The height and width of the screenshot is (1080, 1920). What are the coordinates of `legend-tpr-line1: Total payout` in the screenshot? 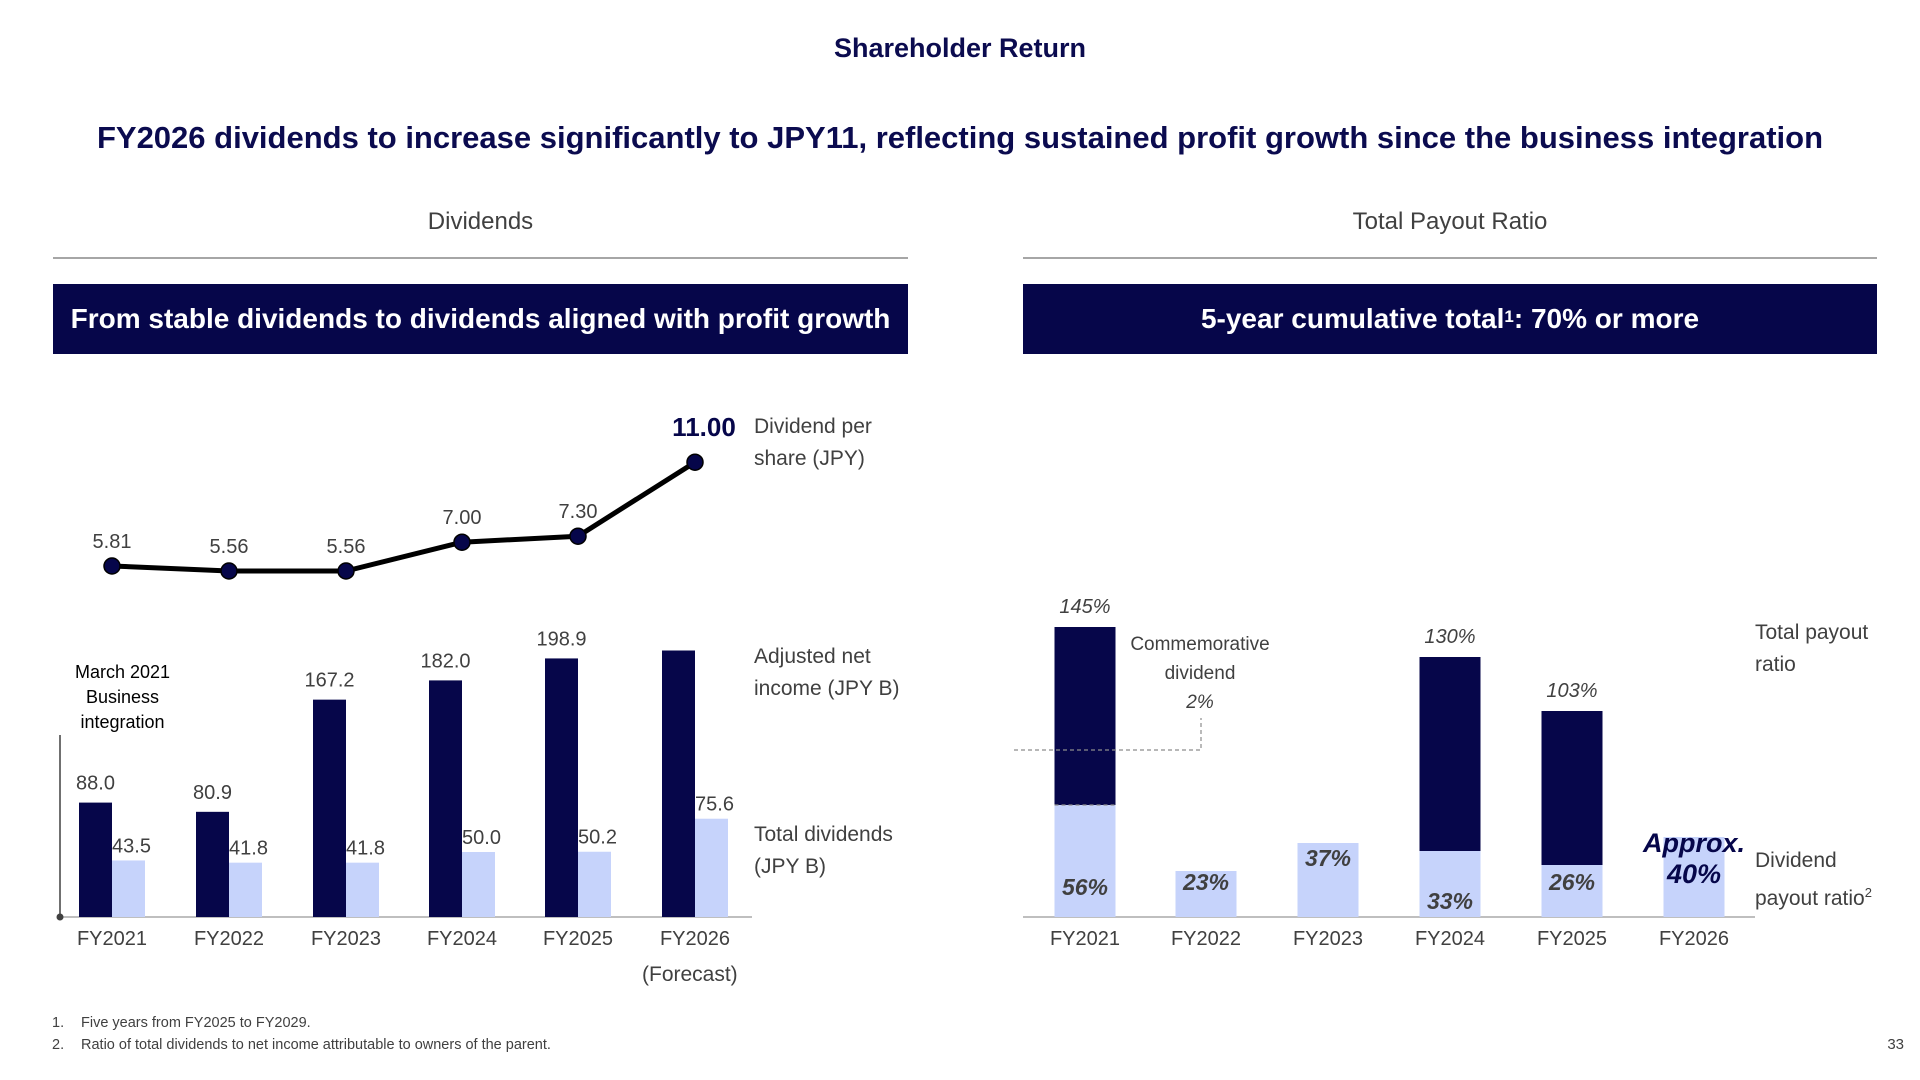 It's located at (1812, 632).